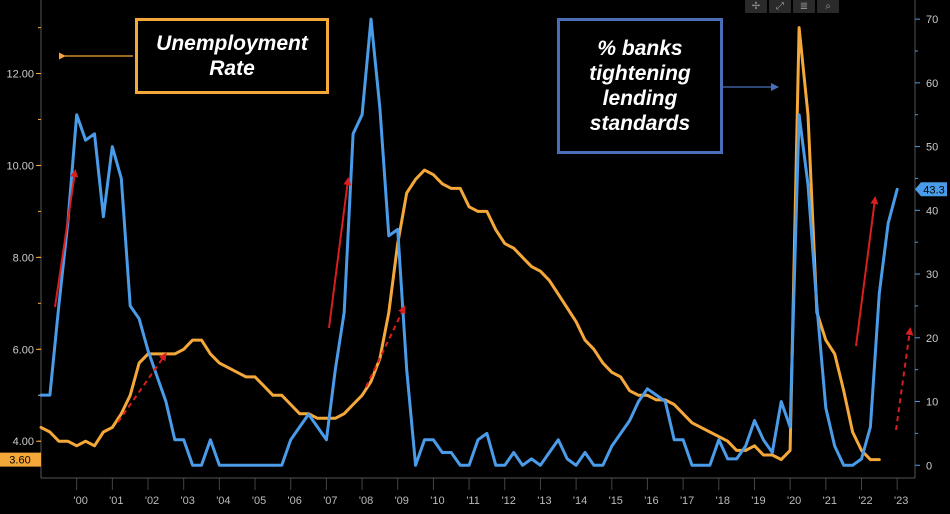 This screenshot has height=514, width=950. What do you see at coordinates (340, 253) in the screenshot?
I see `trend-arrow-2007` at bounding box center [340, 253].